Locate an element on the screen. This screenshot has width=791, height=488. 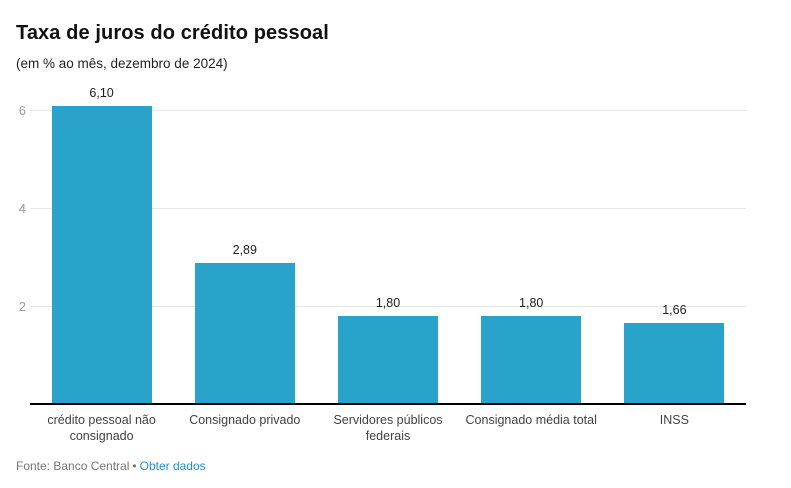
x-axis-category-label: Consignado média total is located at coordinates (531, 420).